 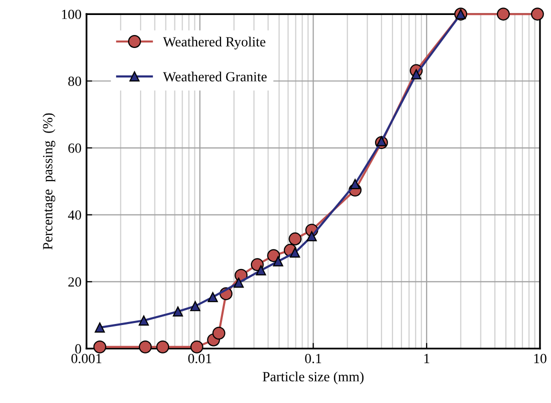 I want to click on x-tick-label: 0.001, so click(x=86, y=359).